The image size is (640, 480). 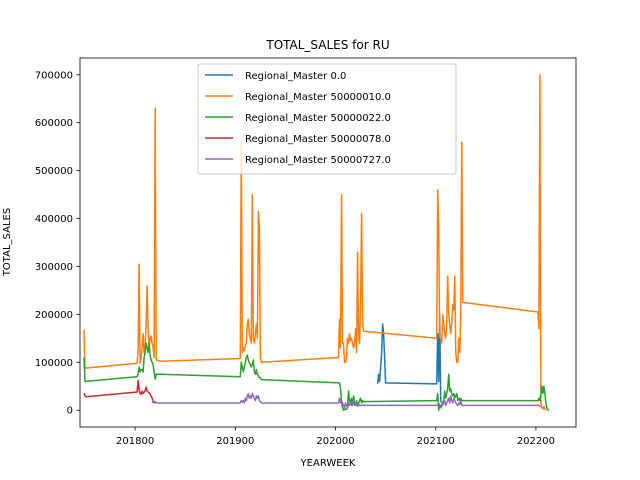 I want to click on legend-label-0: Regional_Master 0.0, so click(x=295, y=76).